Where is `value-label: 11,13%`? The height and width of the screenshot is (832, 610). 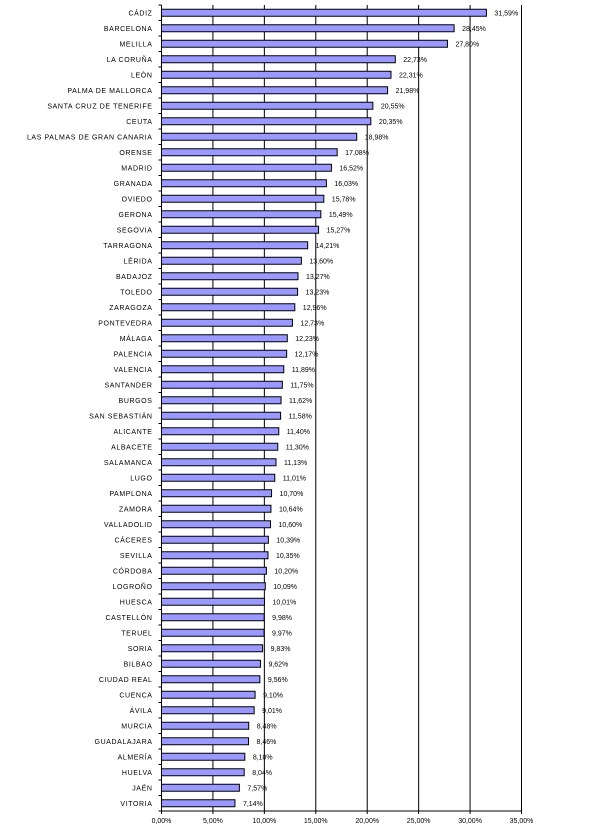
value-label: 11,13% is located at coordinates (295, 463).